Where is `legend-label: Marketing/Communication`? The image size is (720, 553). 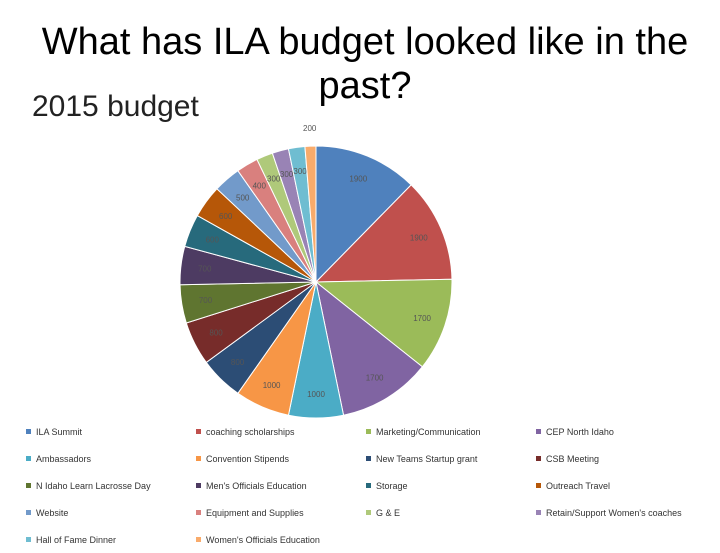 legend-label: Marketing/Communication is located at coordinates (428, 431).